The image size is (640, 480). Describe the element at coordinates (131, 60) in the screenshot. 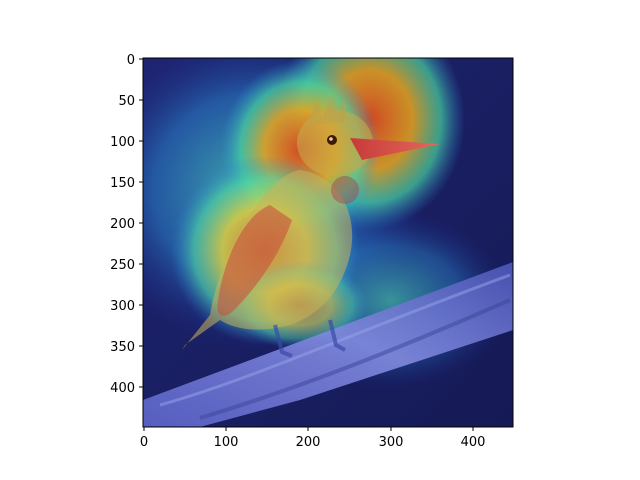

I see `y-tick-label: 0` at that location.